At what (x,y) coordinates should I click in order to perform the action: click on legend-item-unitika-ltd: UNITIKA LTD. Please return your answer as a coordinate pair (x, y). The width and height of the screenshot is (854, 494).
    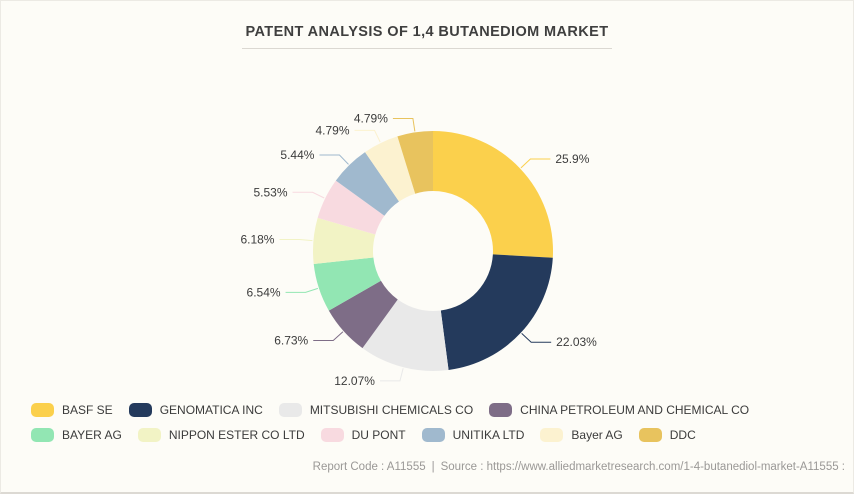
    Looking at the image, I should click on (473, 435).